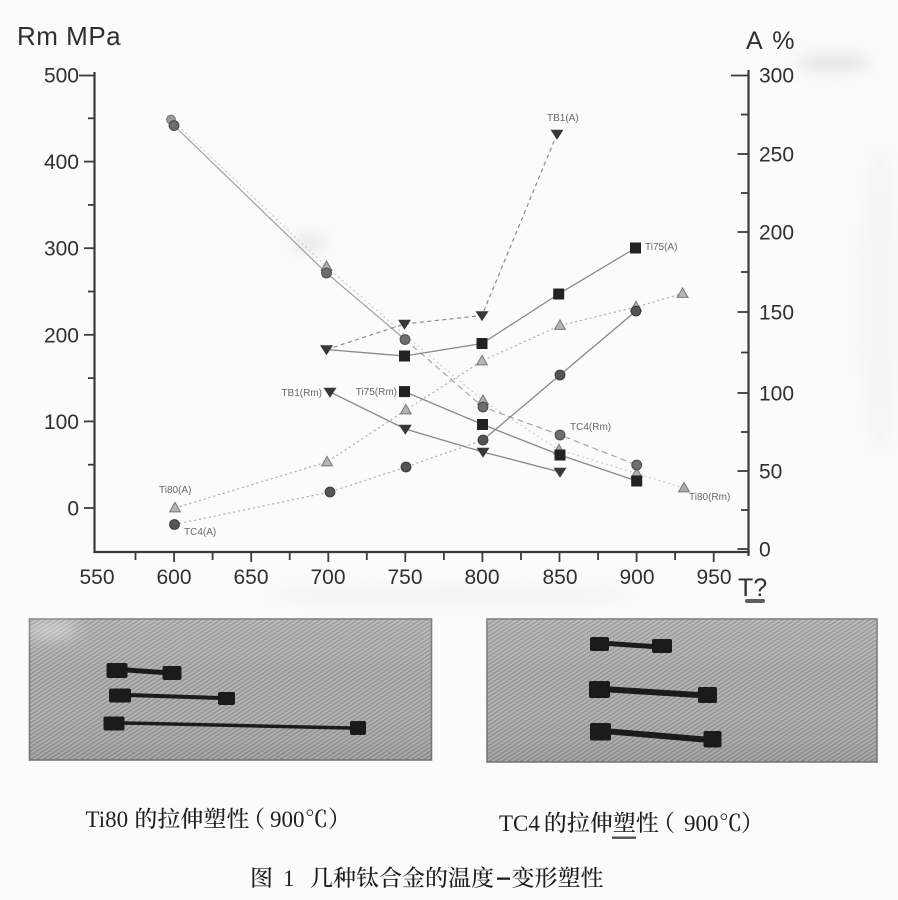 The height and width of the screenshot is (900, 898). Describe the element at coordinates (61, 76) in the screenshot. I see `svg-text: 500` at that location.